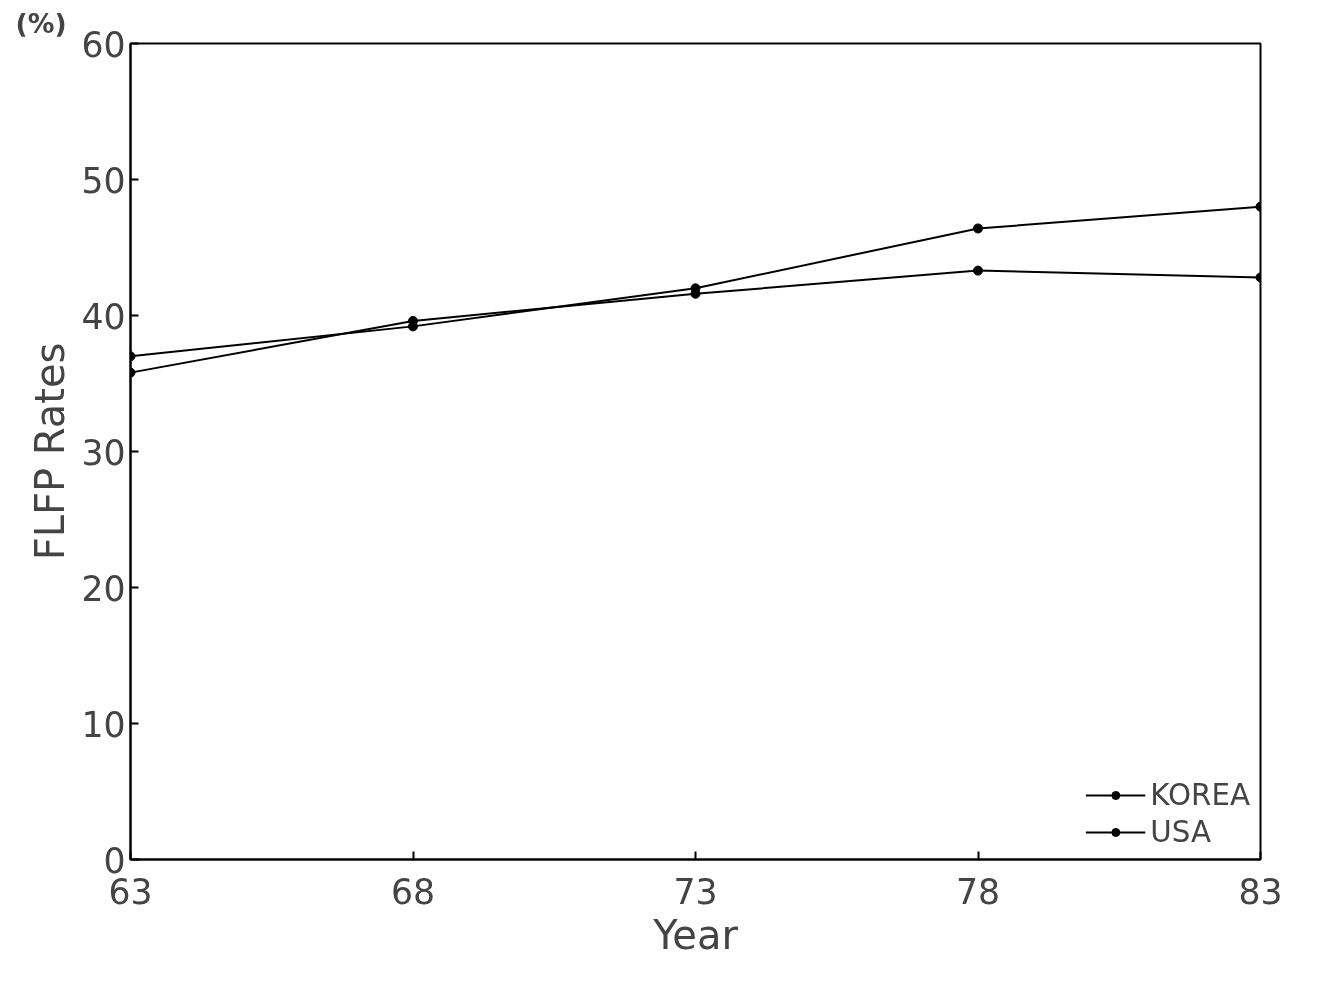  Describe the element at coordinates (1260, 891) in the screenshot. I see `x-tick-label: 83` at that location.